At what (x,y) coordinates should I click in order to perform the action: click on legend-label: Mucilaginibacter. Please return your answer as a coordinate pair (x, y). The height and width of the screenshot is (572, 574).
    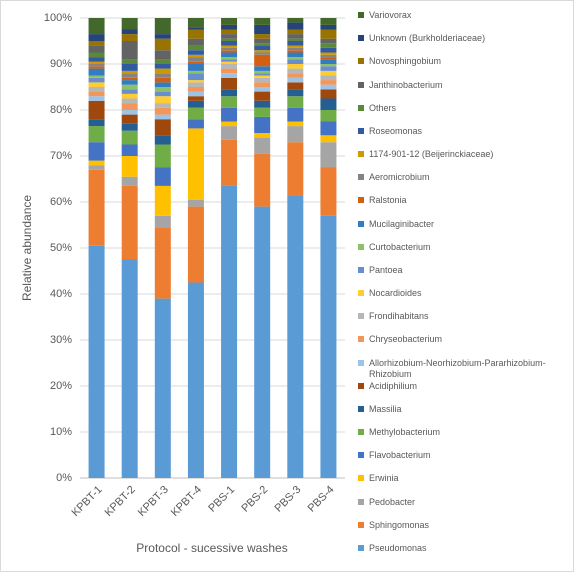
    Looking at the image, I should click on (402, 223).